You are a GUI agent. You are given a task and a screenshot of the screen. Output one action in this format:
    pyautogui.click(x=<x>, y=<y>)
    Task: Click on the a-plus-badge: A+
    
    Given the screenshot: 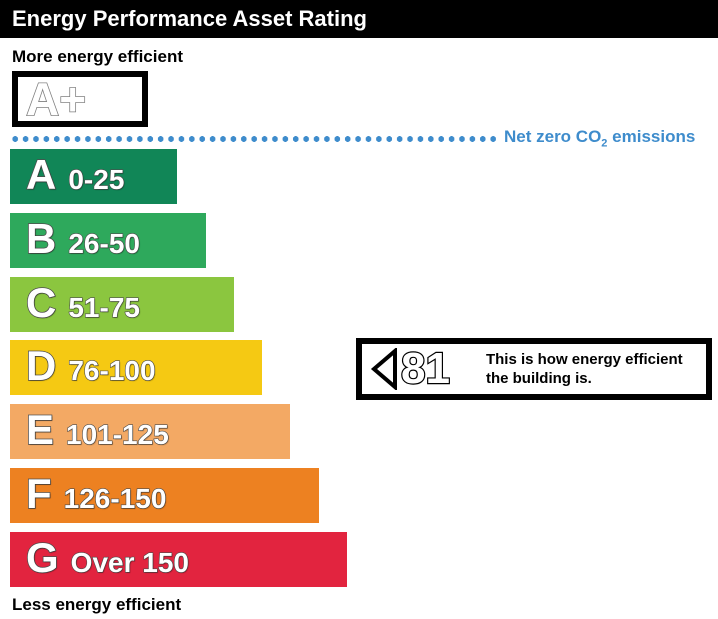 What is the action you would take?
    pyautogui.click(x=80, y=99)
    